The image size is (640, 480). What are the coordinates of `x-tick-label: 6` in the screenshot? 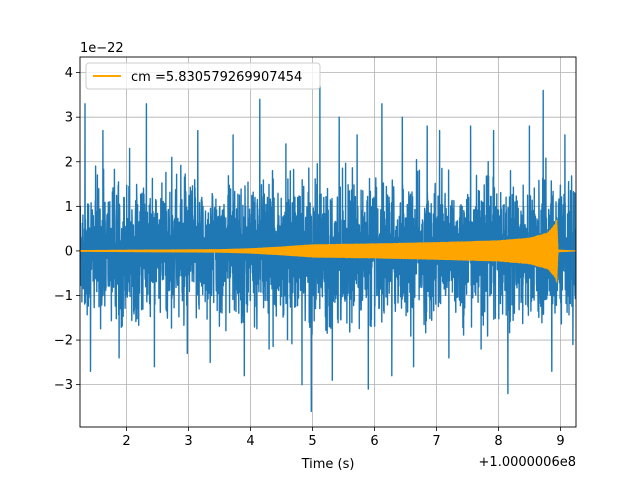 It's located at (374, 441).